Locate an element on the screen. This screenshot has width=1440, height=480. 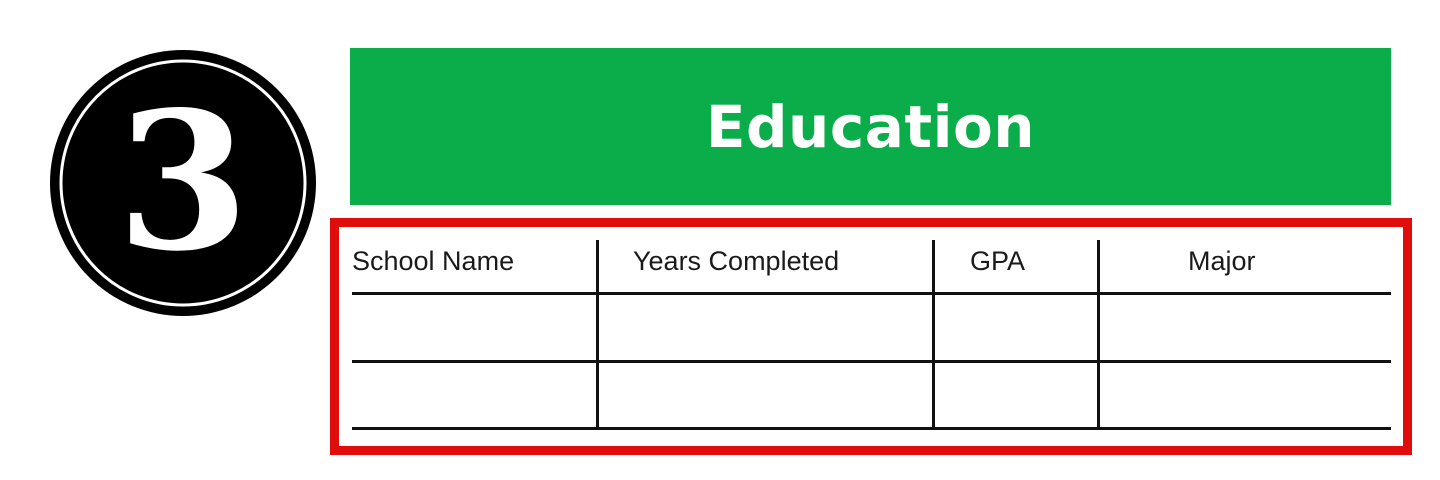
section-title: Education is located at coordinates (870, 126).